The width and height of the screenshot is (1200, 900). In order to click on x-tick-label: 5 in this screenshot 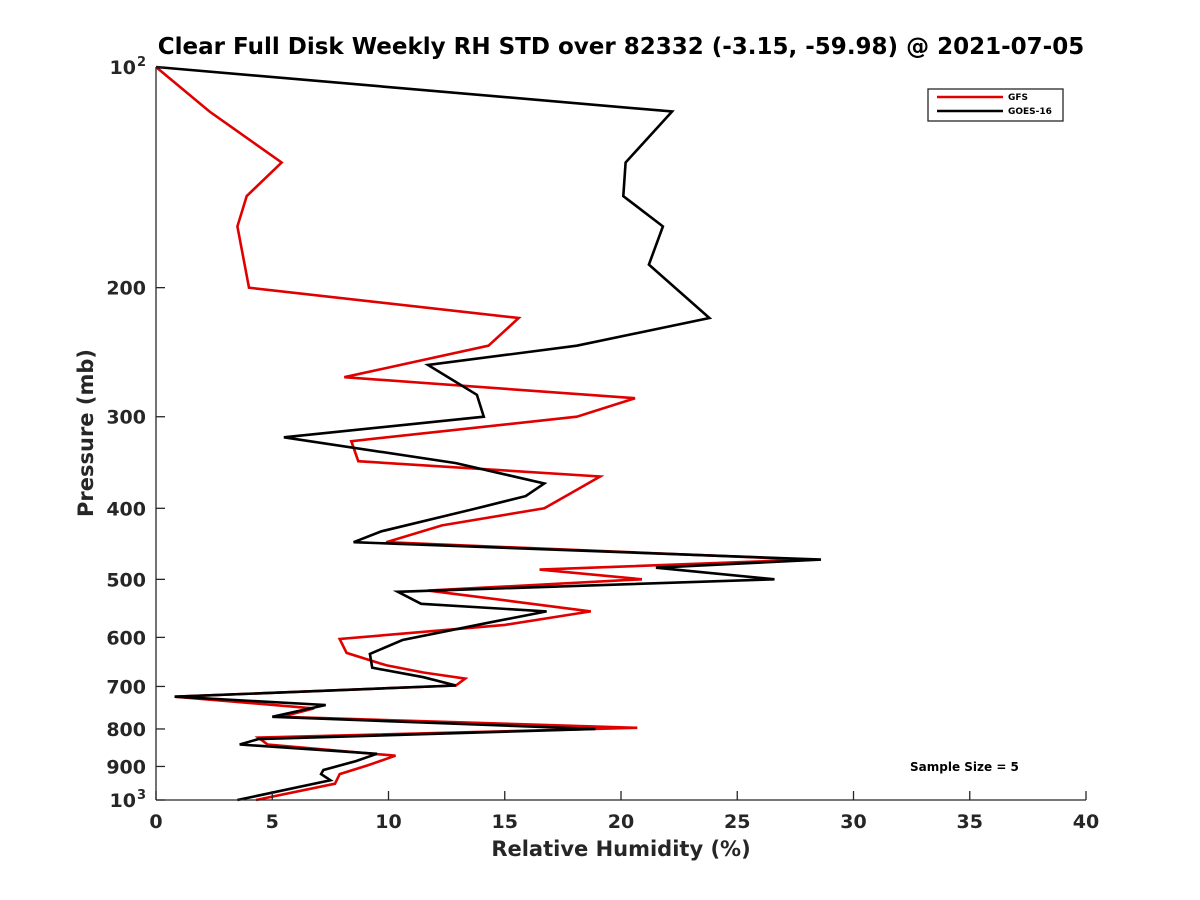, I will do `click(272, 822)`.